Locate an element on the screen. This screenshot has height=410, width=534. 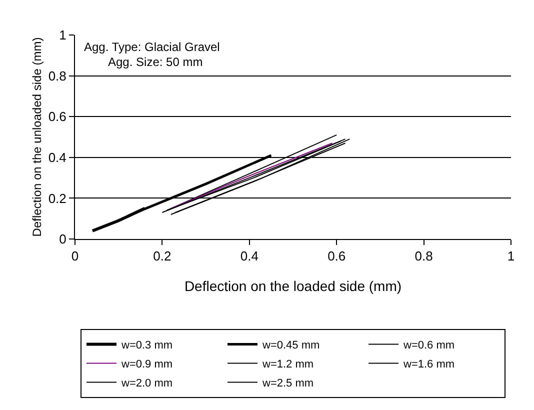
x-tick-label: 0.4 is located at coordinates (249, 256).